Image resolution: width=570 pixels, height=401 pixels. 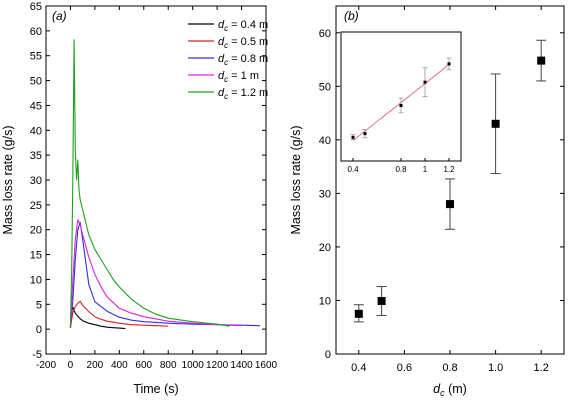 I want to click on legend-label: dc = 0.5 m, so click(x=243, y=43).